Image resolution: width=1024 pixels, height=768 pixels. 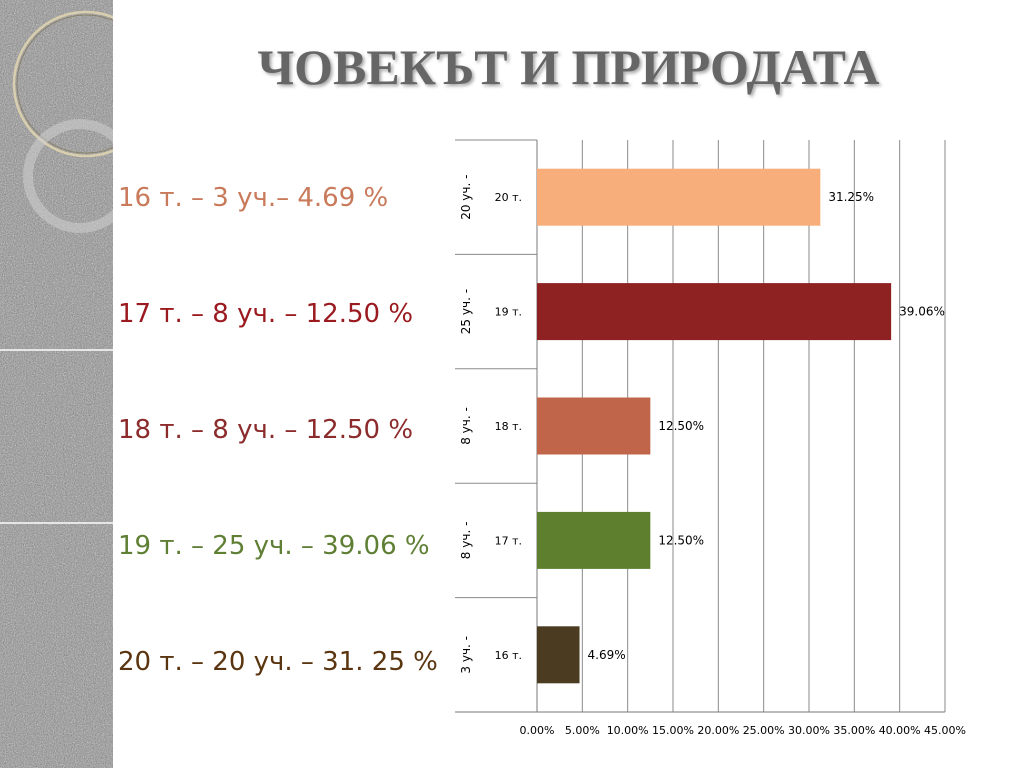 I want to click on category-label-inner: 19 т., so click(x=508, y=312).